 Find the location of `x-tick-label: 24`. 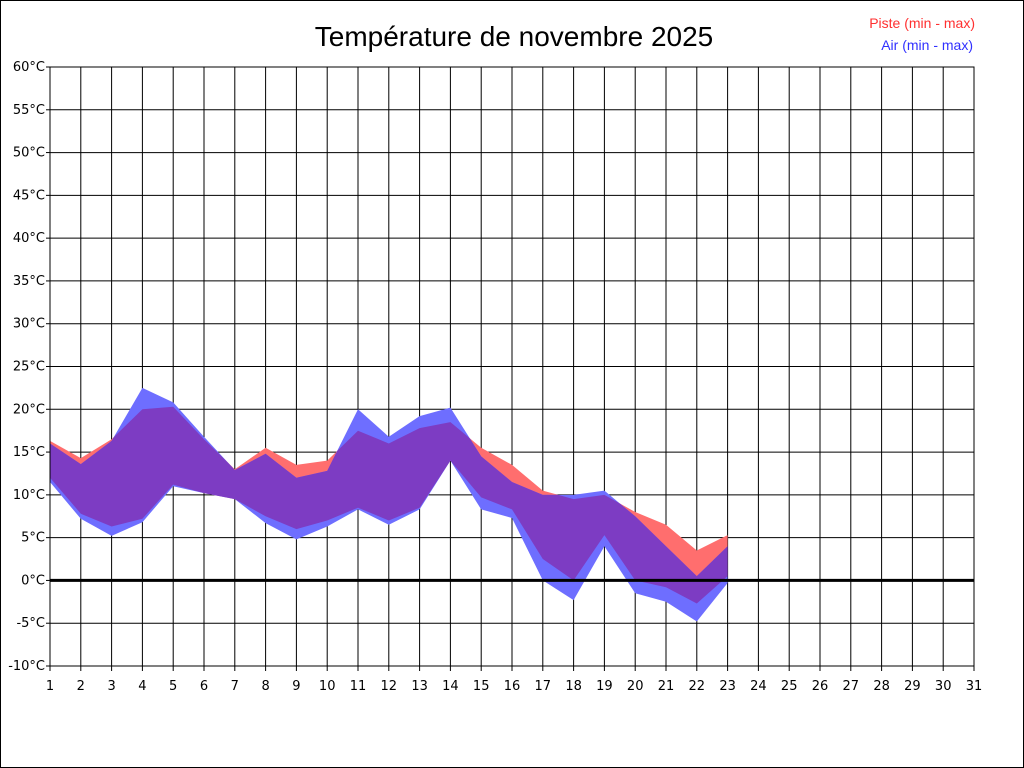

x-tick-label: 24 is located at coordinates (758, 686).